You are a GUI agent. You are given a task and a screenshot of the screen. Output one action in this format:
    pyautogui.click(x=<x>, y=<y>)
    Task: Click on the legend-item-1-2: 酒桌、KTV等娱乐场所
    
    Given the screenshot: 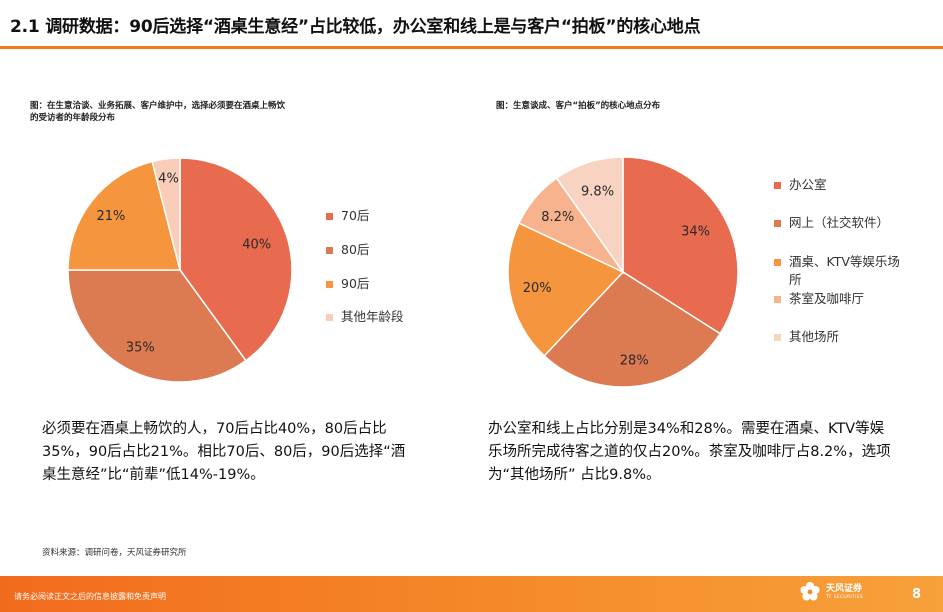 What is the action you would take?
    pyautogui.click(x=838, y=271)
    